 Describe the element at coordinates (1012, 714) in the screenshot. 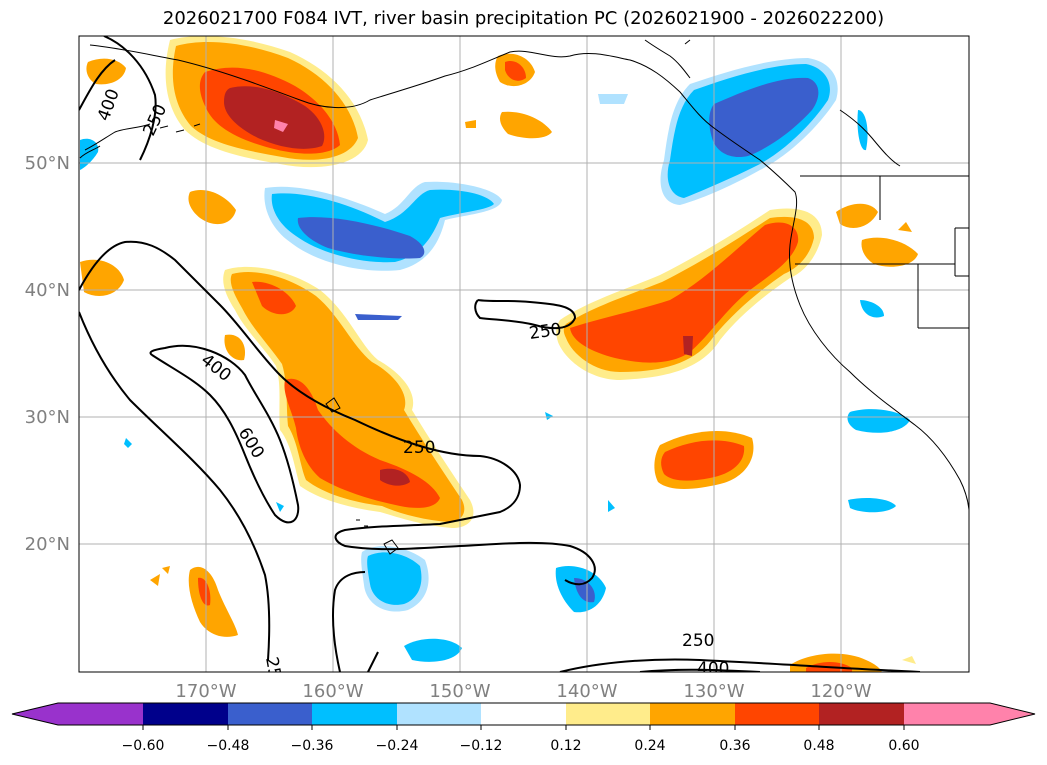

I see `colorbar-extension-high` at that location.